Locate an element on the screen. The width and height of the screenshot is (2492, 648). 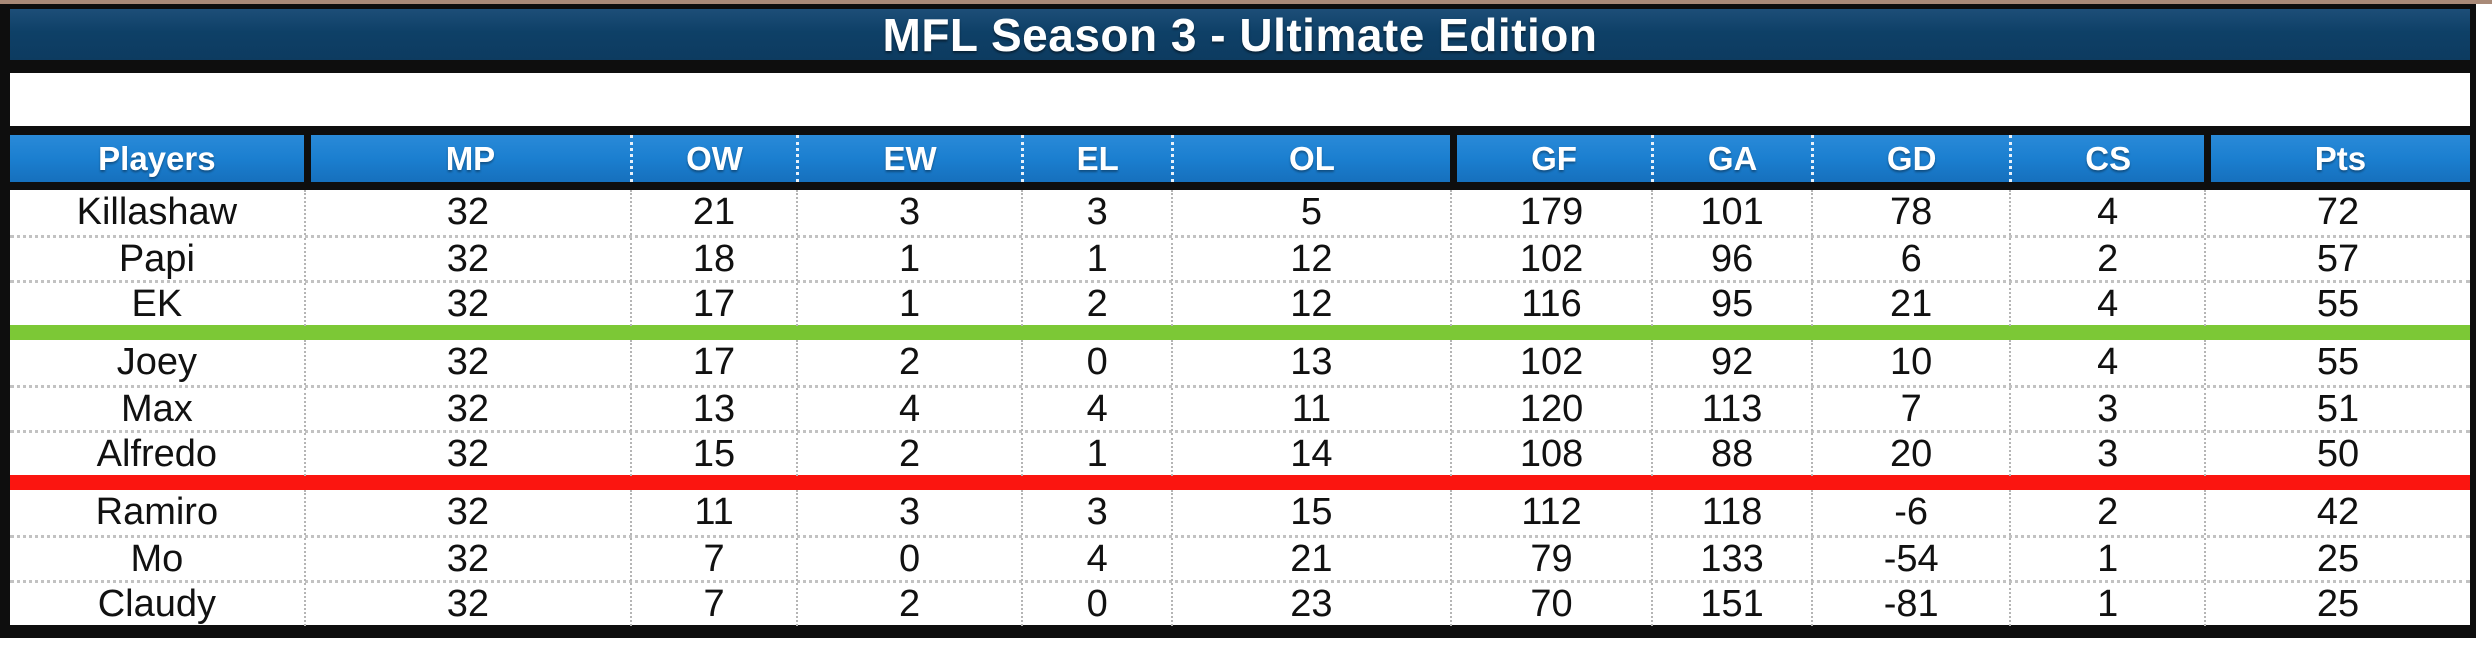
stat-cell-gd: 21 is located at coordinates (1910, 304).